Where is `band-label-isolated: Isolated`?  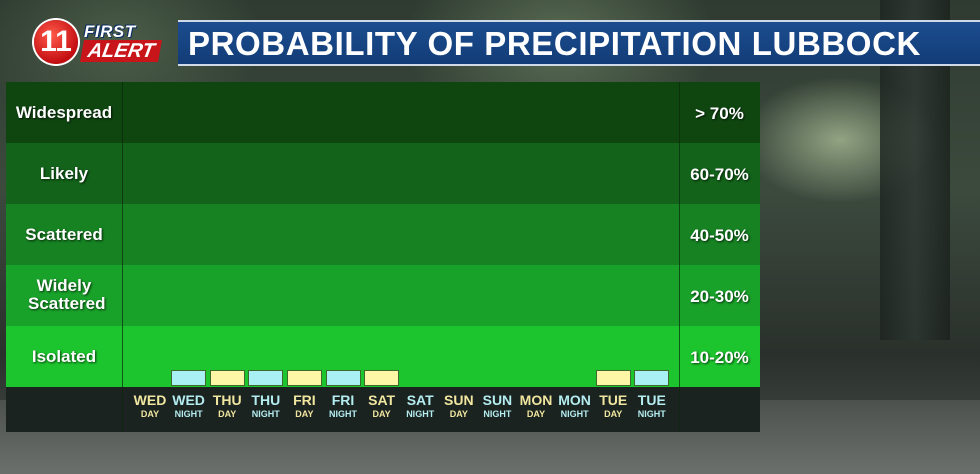
band-label-isolated: Isolated is located at coordinates (64, 356).